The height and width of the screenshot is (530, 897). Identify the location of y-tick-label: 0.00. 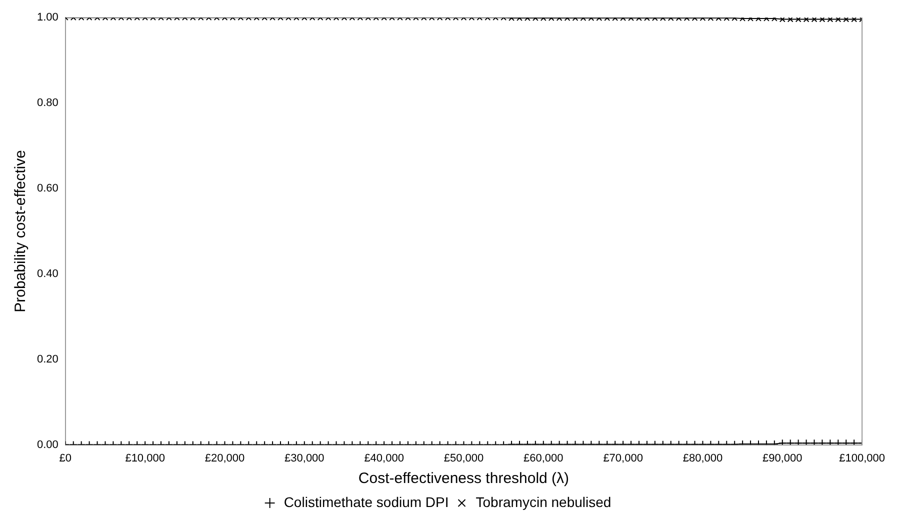
(47, 444).